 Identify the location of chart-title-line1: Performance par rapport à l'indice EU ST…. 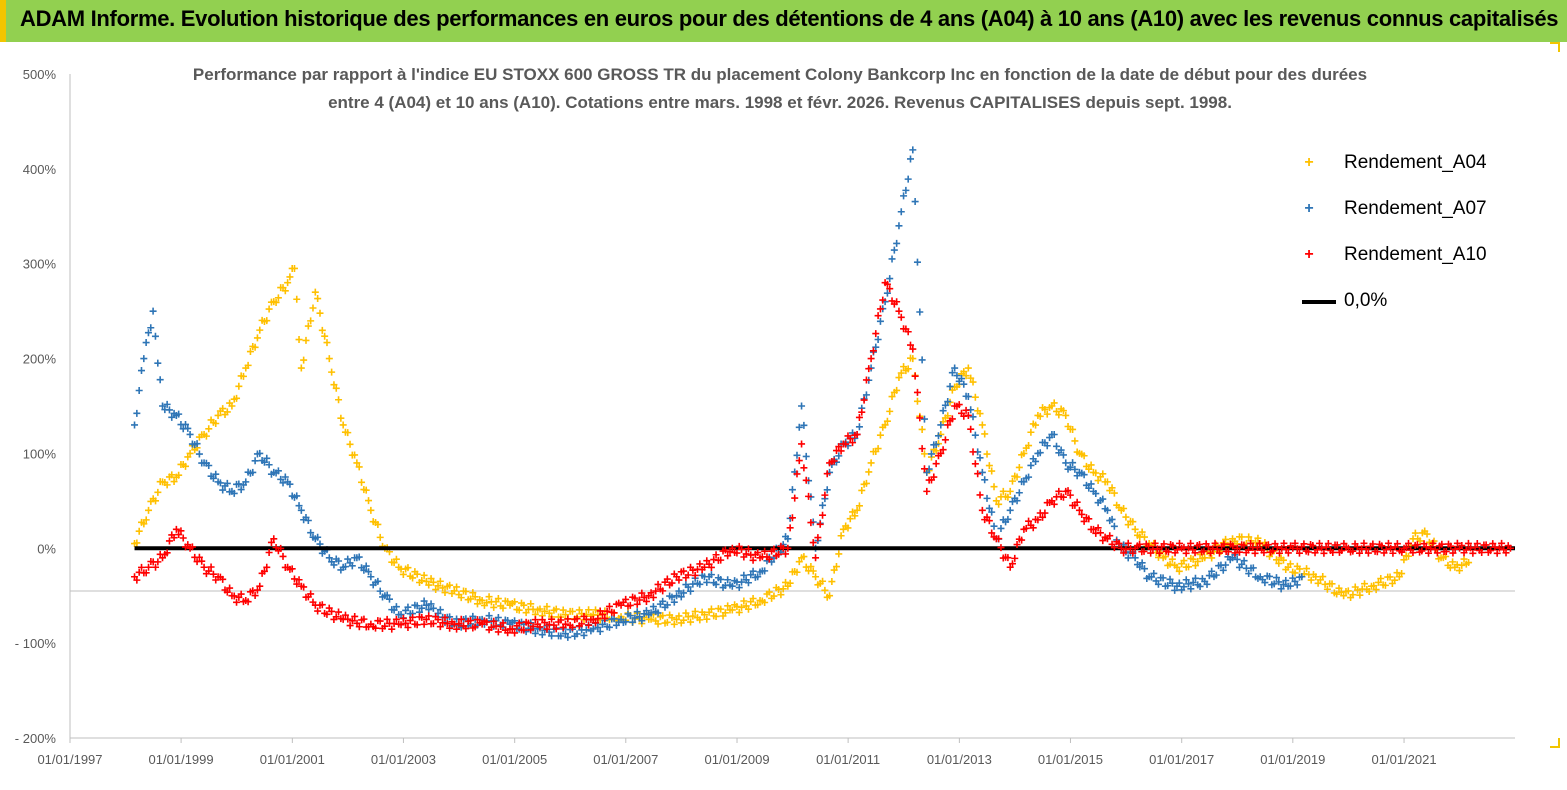
(780, 74).